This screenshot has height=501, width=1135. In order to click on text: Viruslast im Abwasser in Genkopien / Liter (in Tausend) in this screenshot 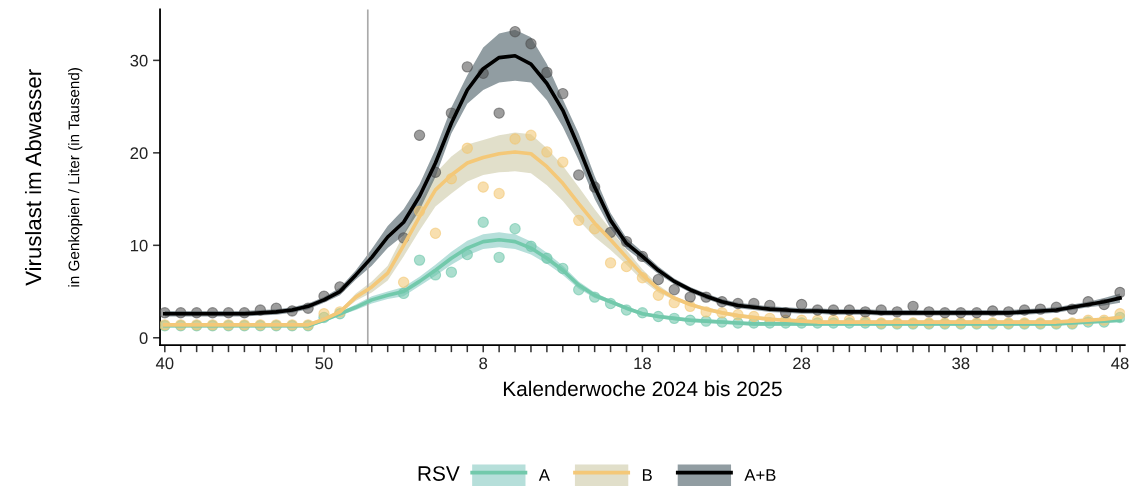, I will do `click(53, 177)`.